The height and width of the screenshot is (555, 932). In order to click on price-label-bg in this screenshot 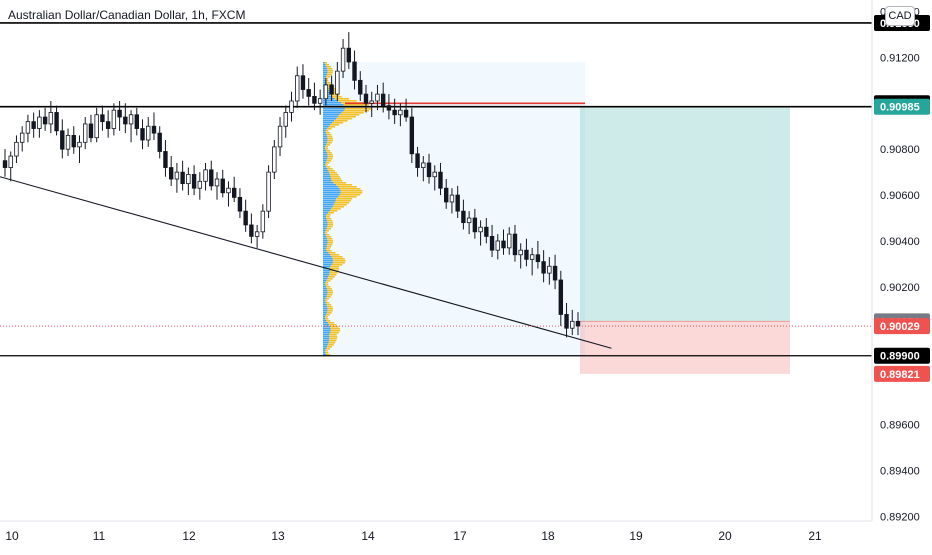, I will do `click(902, 106)`.